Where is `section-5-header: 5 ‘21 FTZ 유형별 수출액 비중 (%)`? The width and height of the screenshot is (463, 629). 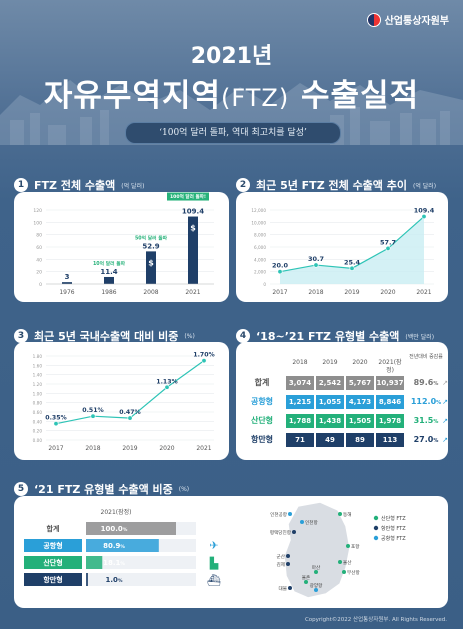
section-5-header: 5 ‘21 FTZ 유형별 수출액 비중 (%) is located at coordinates (101, 489).